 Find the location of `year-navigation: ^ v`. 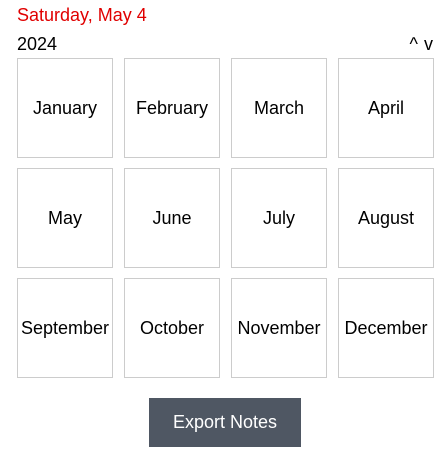

year-navigation: ^ v is located at coordinates (421, 44).